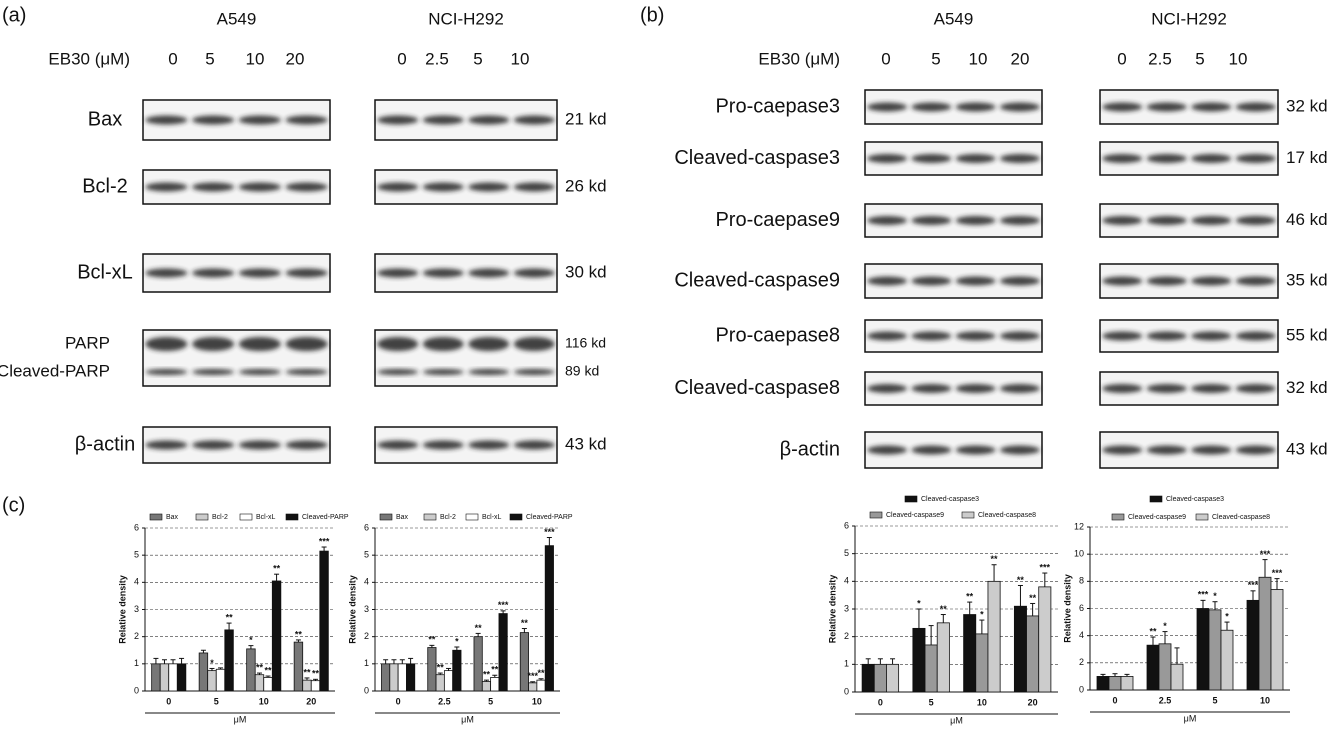  Describe the element at coordinates (122, 609) in the screenshot. I see `y-axis-label: Relative density` at that location.